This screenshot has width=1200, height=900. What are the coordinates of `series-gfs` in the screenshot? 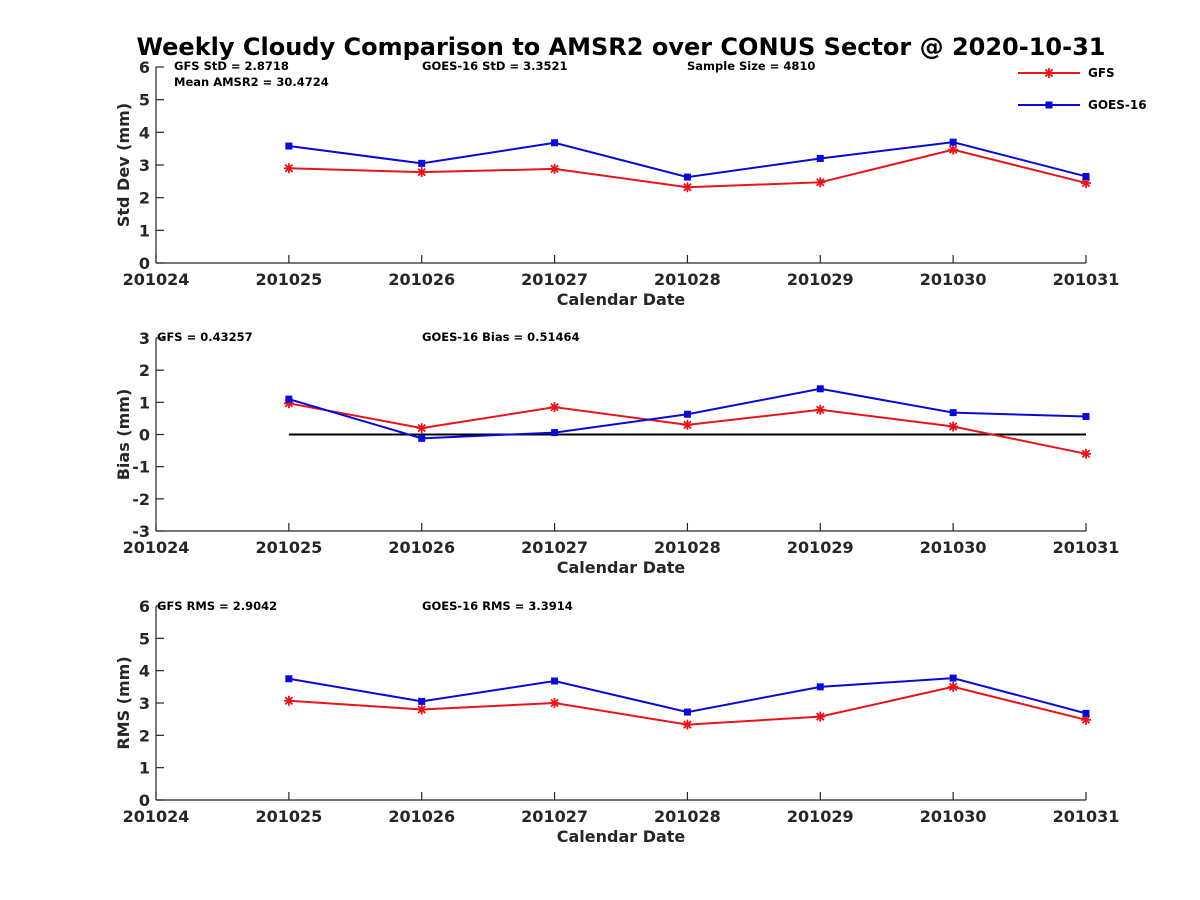 It's located at (687, 168).